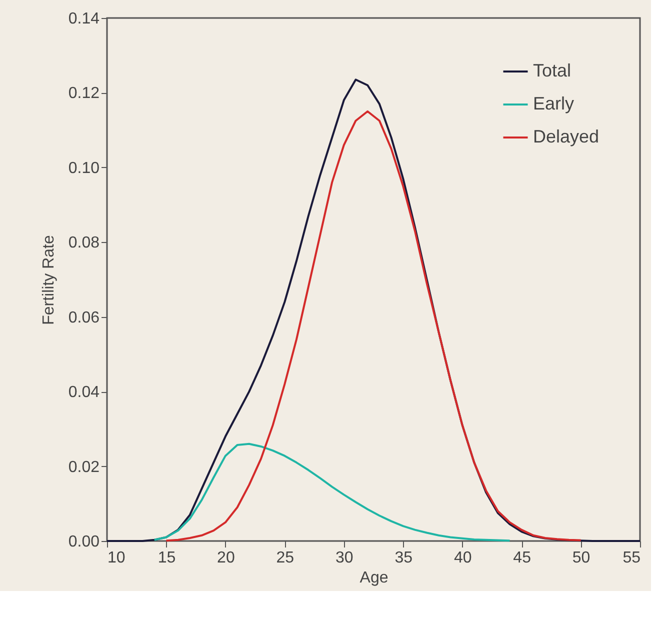 This screenshot has height=618, width=657. I want to click on y-tick-label: 0.12, so click(84, 93).